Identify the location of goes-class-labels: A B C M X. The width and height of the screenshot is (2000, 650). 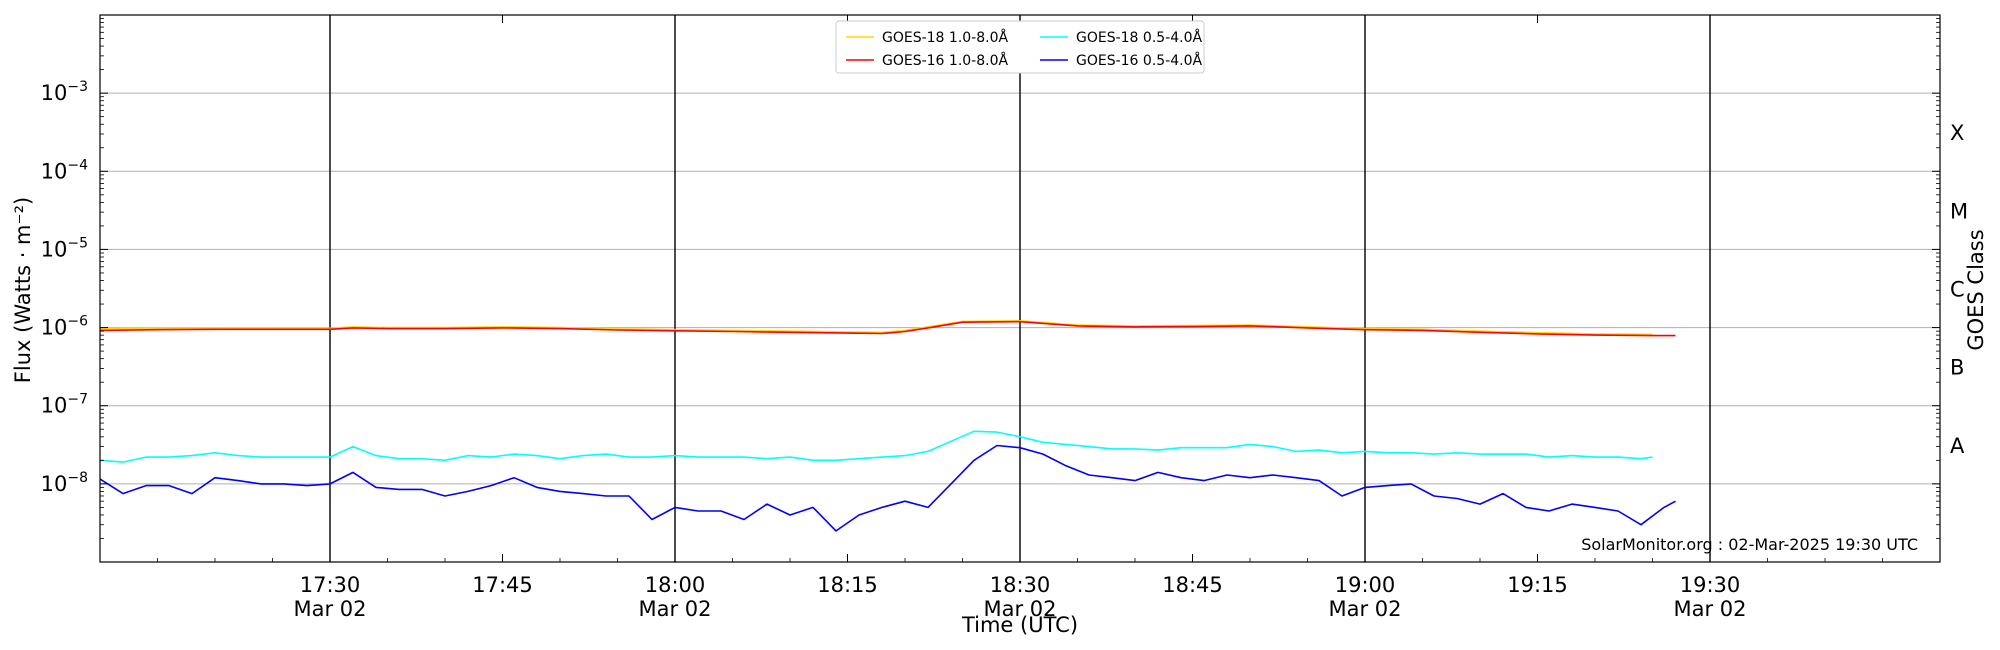
(1959, 289).